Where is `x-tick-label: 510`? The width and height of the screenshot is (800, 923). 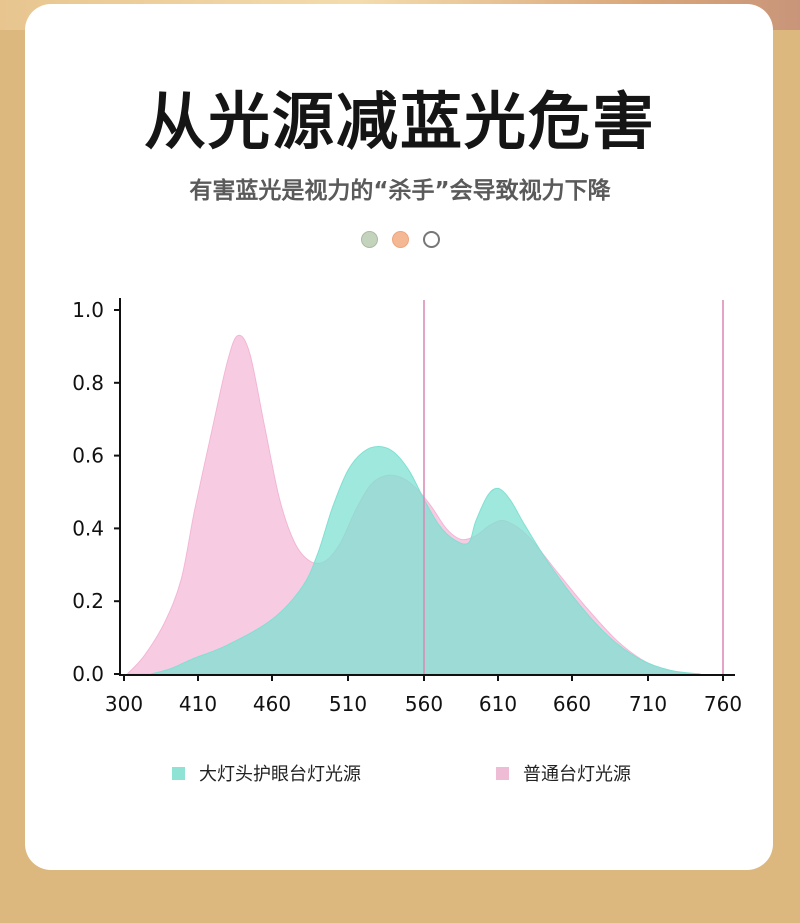 x-tick-label: 510 is located at coordinates (348, 704).